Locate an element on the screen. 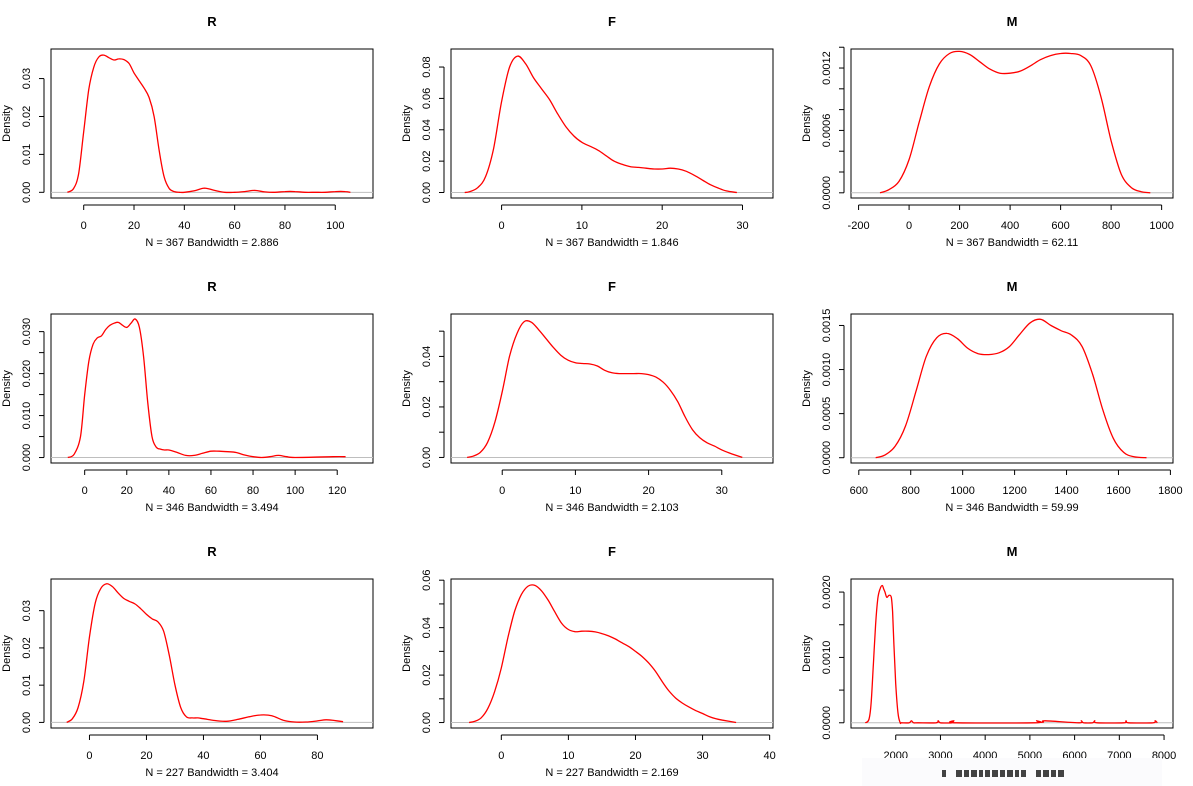 This screenshot has height=786, width=1193. x-axis-label: N = 367 Bandwidth = 1.846 is located at coordinates (611, 243).